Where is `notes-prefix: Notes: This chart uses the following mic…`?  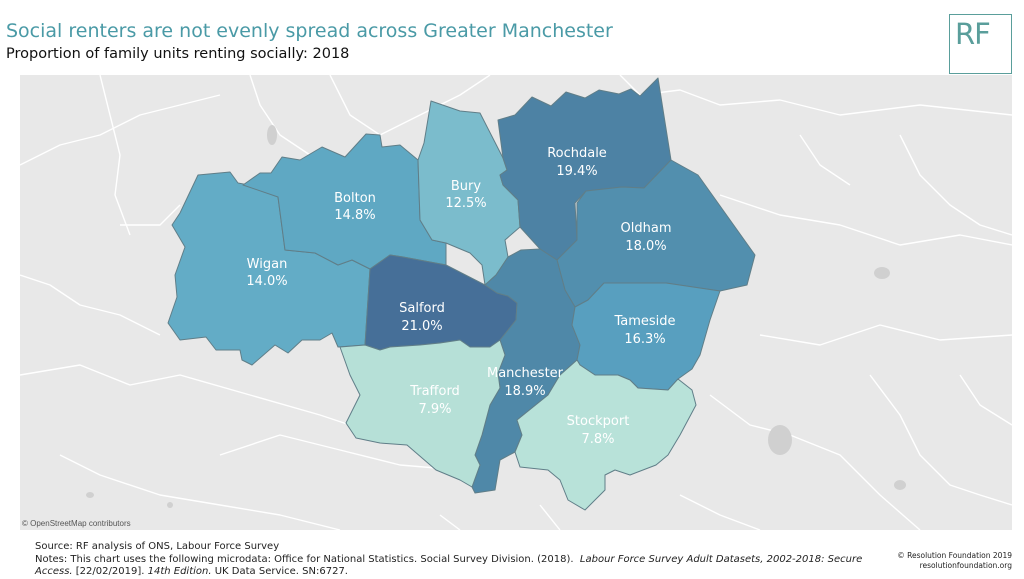
notes-prefix: Notes: This chart uses the following mic… is located at coordinates (304, 559).